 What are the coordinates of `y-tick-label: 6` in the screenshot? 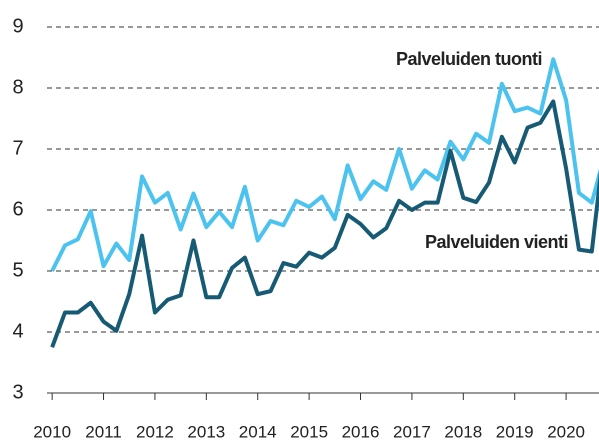 It's located at (17, 209).